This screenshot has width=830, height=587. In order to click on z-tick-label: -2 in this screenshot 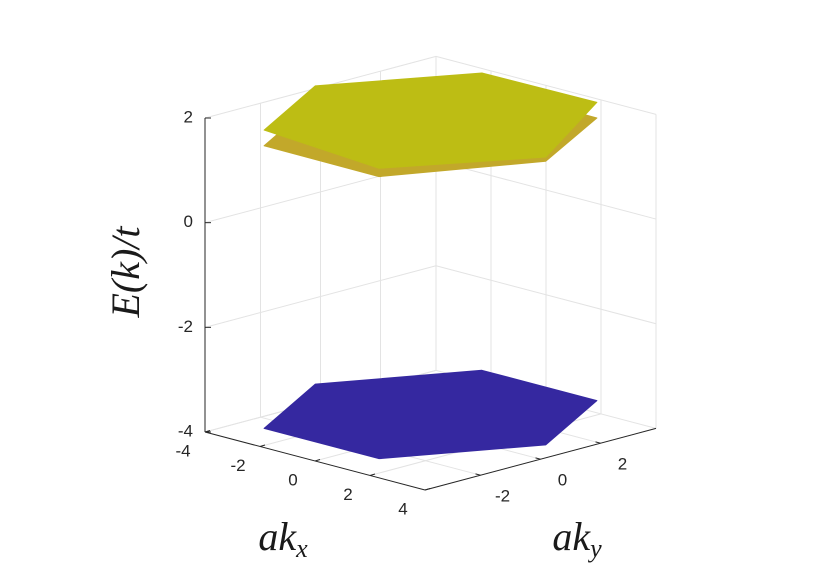, I will do `click(185, 326)`.